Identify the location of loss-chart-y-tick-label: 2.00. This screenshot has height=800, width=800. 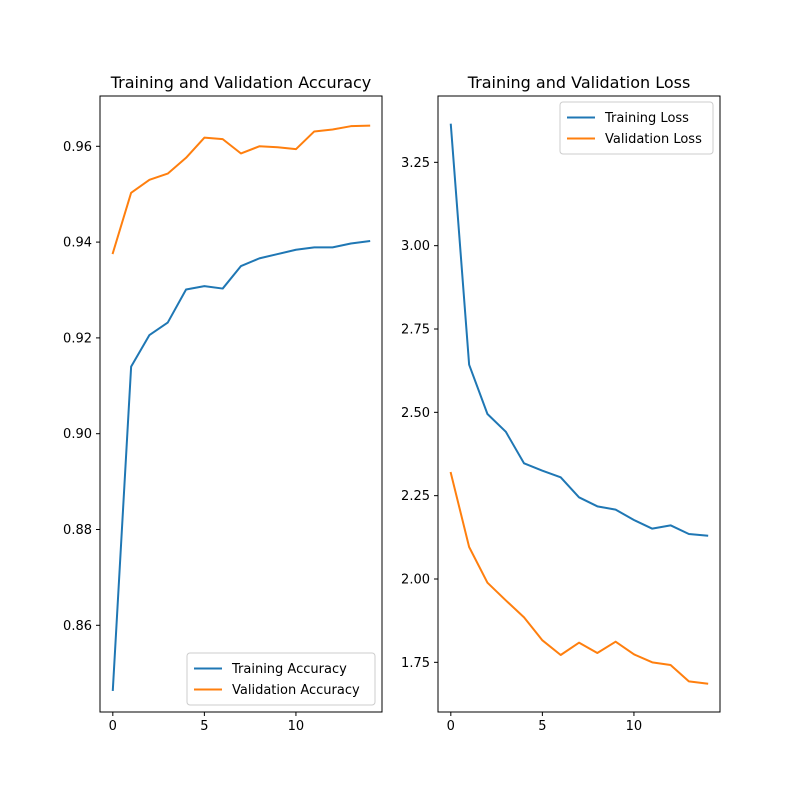
(415, 580).